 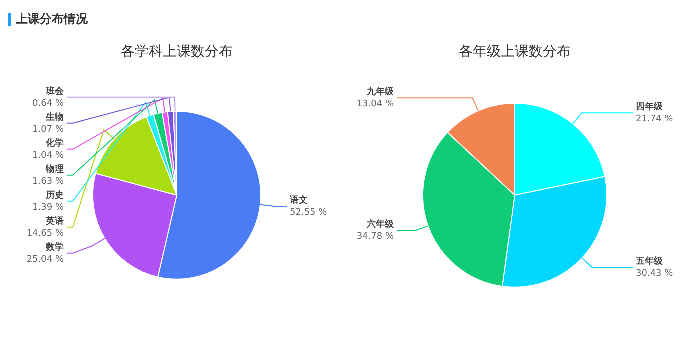 I want to click on text: 上课分布情况, so click(x=52, y=19).